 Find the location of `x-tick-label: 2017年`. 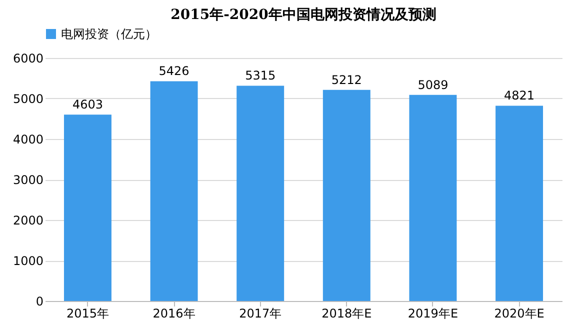

x-tick-label: 2017年 is located at coordinates (260, 313).